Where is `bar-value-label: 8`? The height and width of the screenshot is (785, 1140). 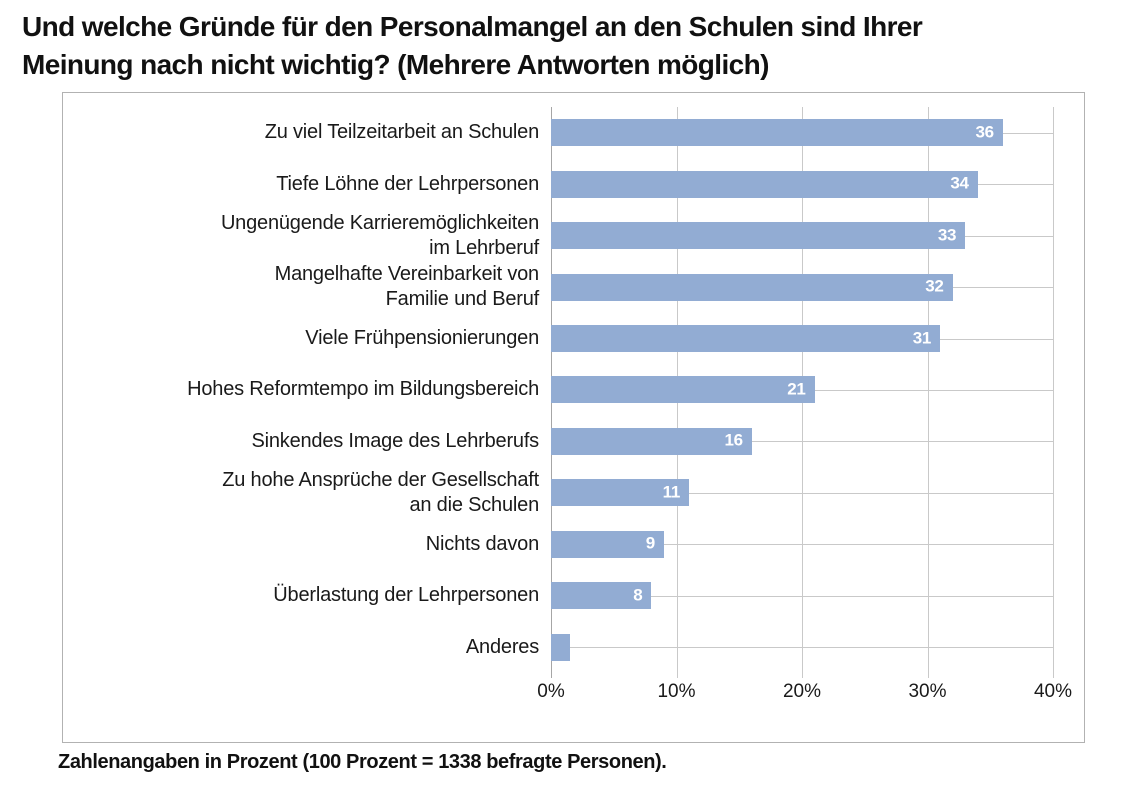
bar-value-label: 8 is located at coordinates (638, 595).